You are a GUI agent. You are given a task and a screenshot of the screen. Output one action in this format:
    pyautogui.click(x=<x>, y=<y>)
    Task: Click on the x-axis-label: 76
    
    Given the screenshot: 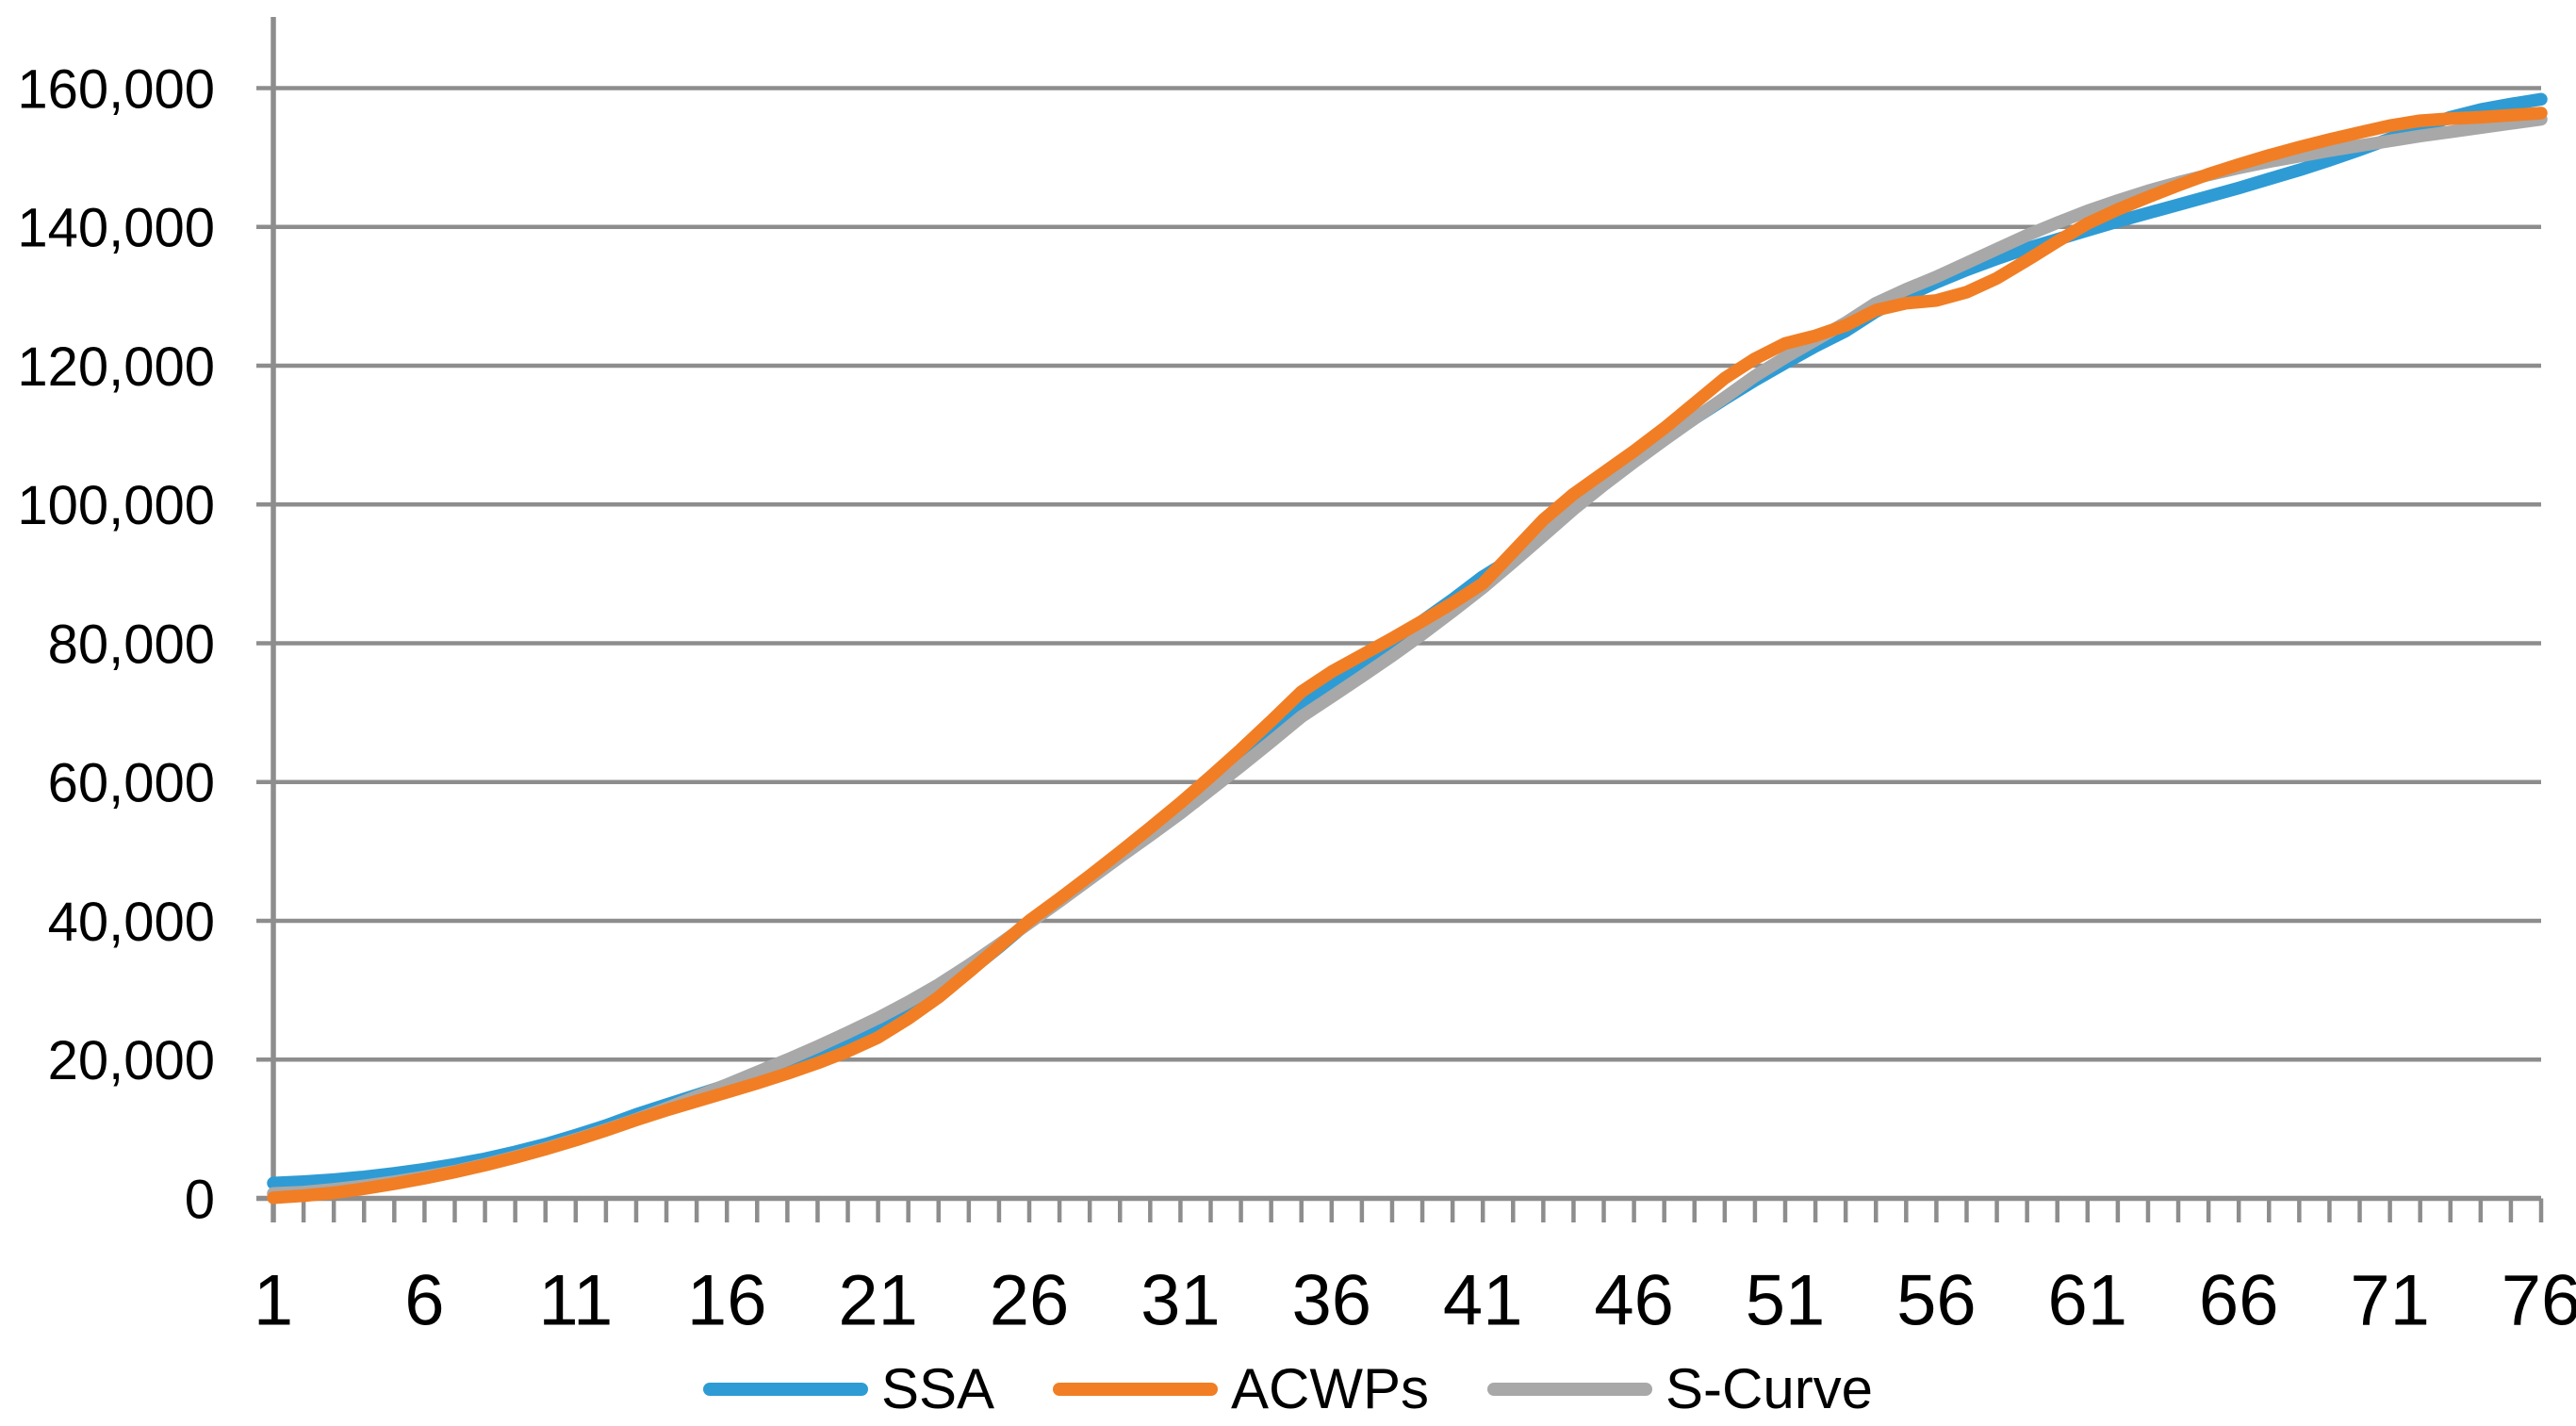 What is the action you would take?
    pyautogui.click(x=2539, y=1300)
    